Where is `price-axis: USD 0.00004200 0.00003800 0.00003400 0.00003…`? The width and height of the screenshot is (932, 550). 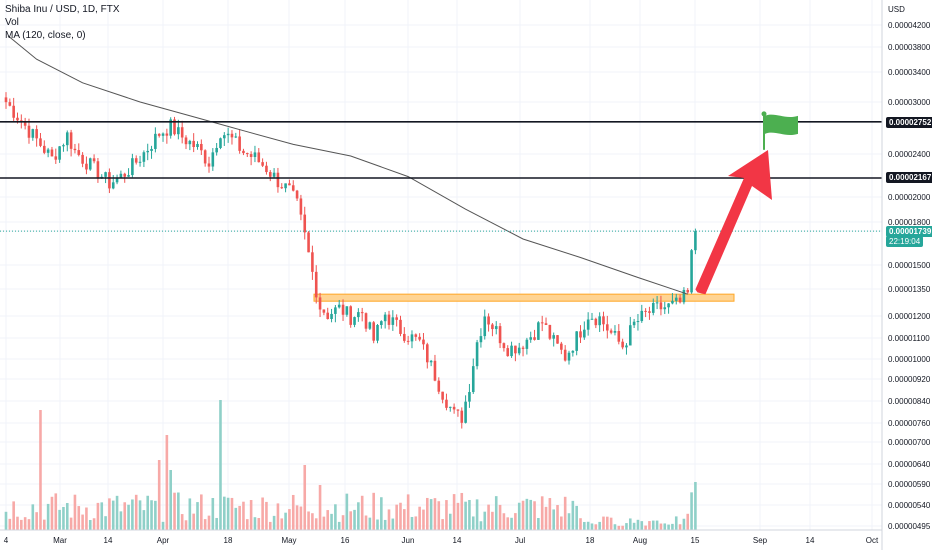 price-axis: USD 0.00004200 0.00003800 0.00003400 0.00003… is located at coordinates (906, 275).